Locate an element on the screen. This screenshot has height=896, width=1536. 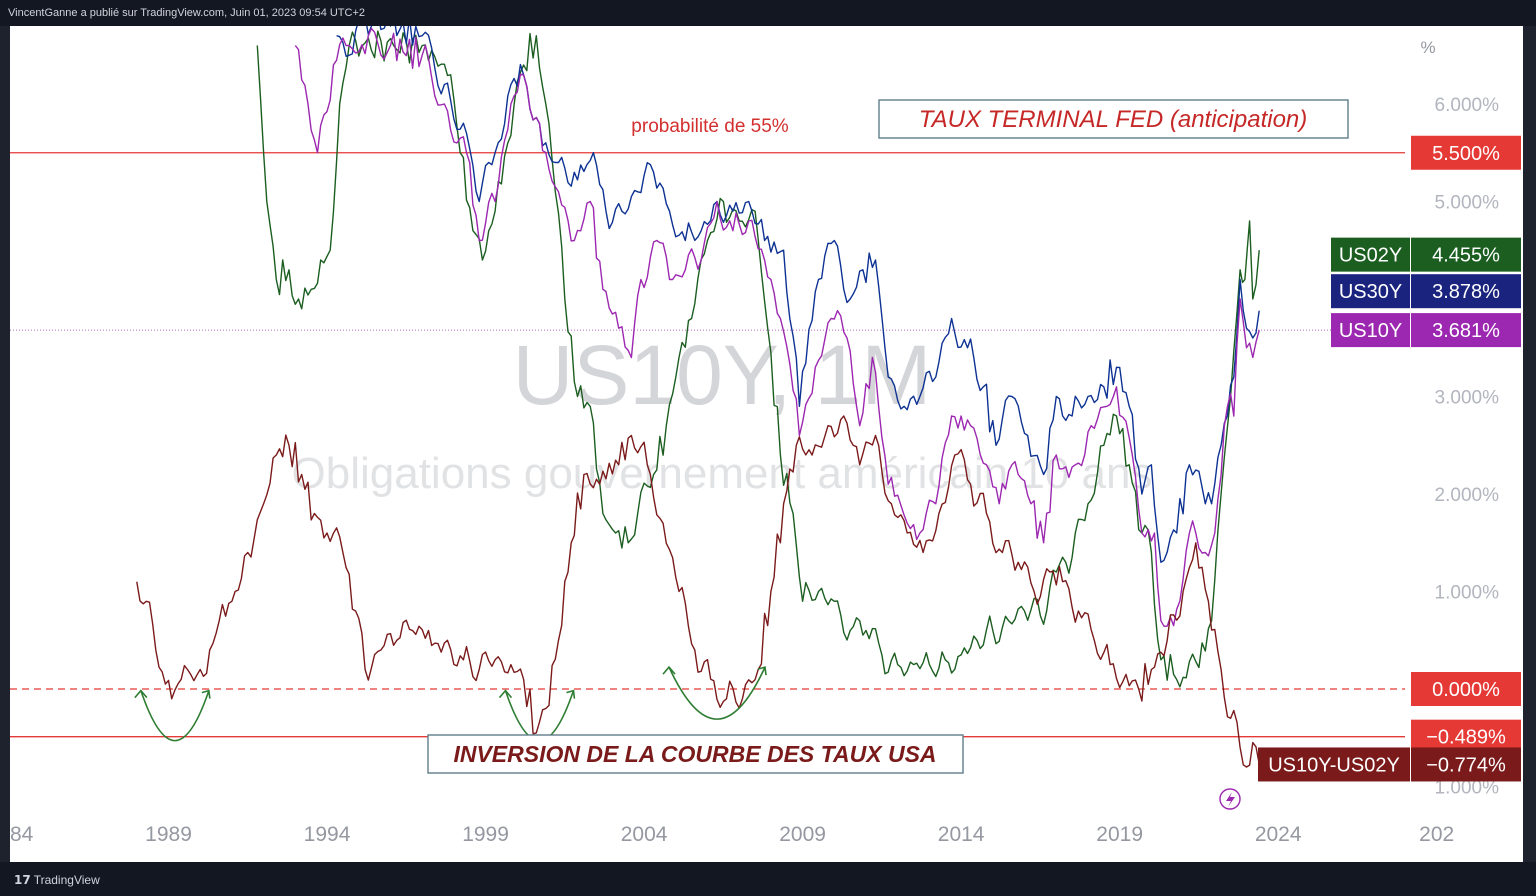
last-label-us10y-series-name: US10Y is located at coordinates (1370, 331).